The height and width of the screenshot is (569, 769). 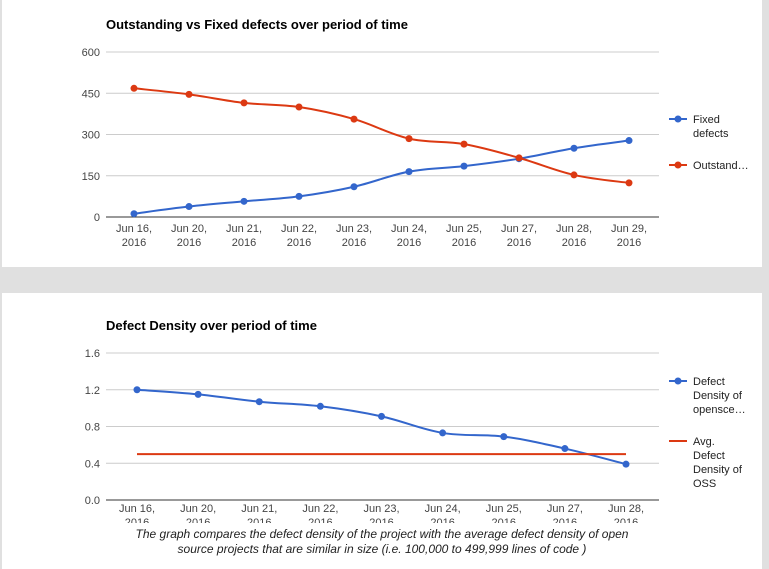 I want to click on legend-label: OSS, so click(x=704, y=484).